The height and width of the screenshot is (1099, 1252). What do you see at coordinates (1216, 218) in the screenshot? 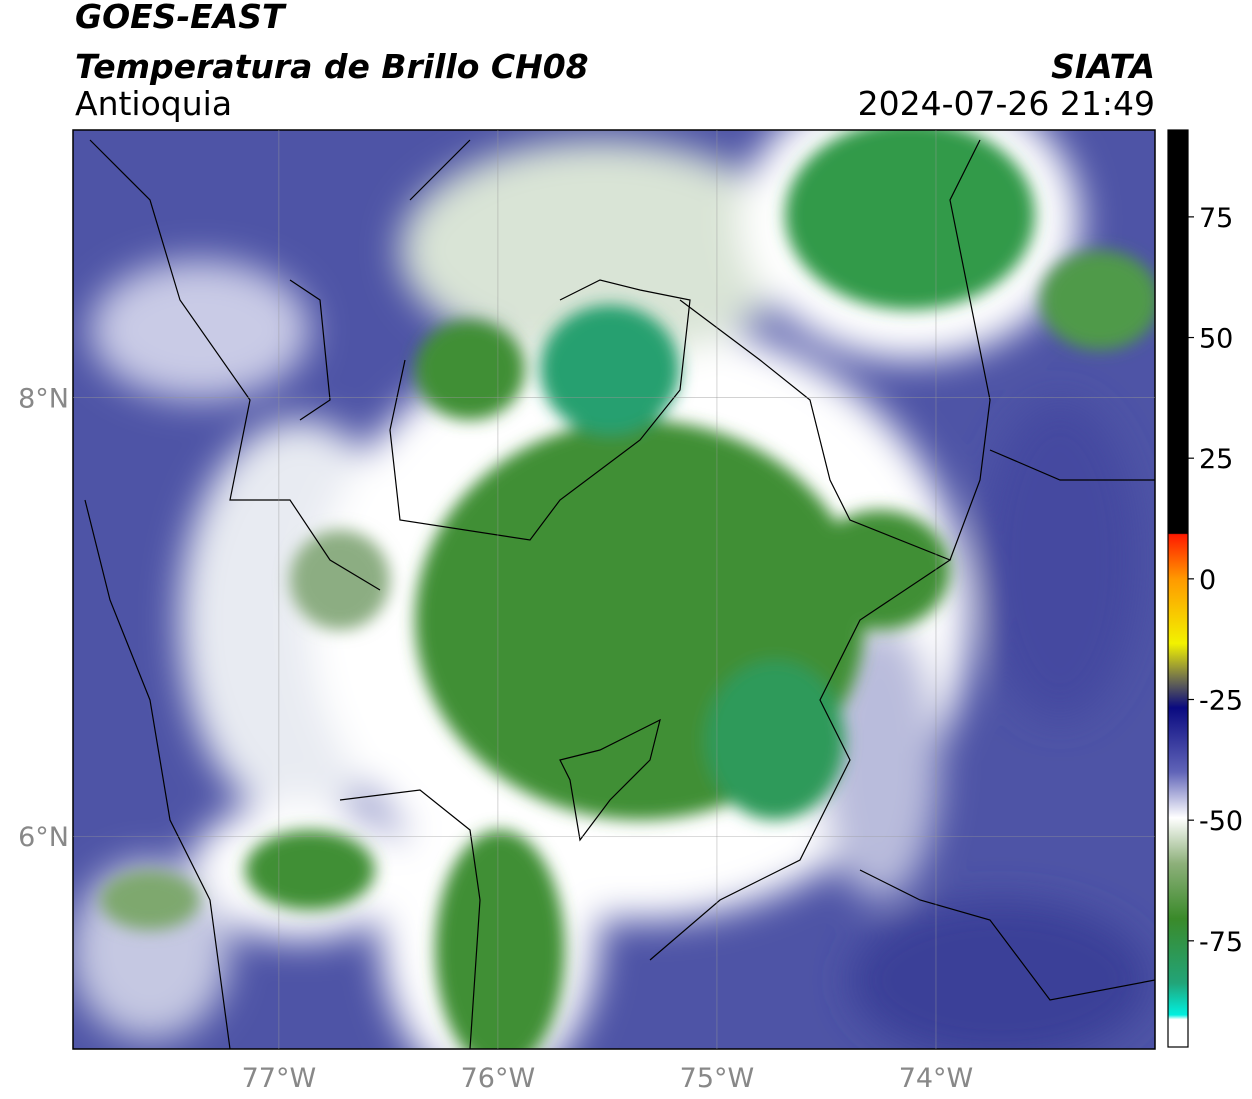
I see `colorbar-label: 75` at bounding box center [1216, 218].